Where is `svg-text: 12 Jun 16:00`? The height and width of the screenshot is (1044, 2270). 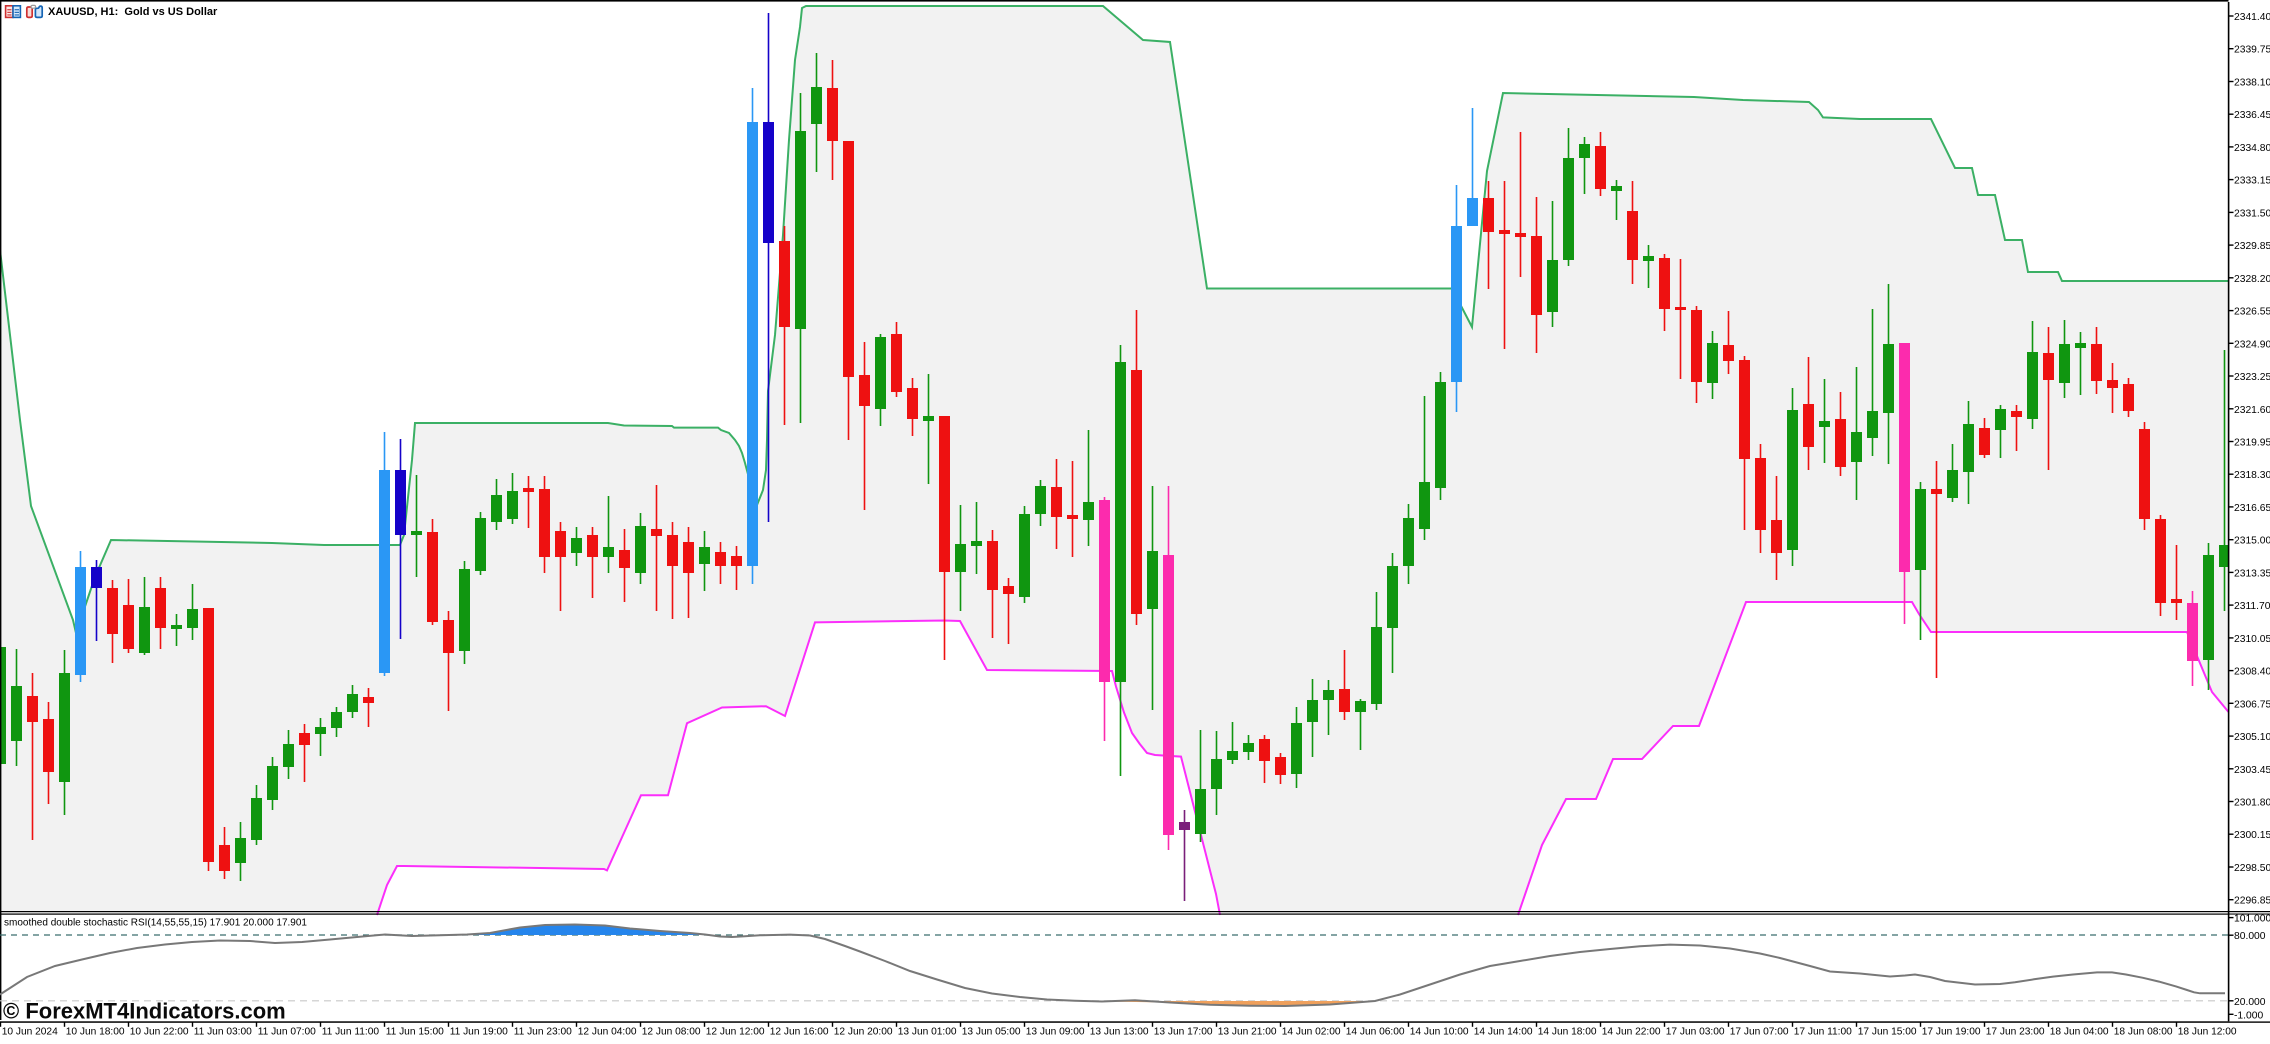
svg-text: 12 Jun 16:00 is located at coordinates (799, 1032).